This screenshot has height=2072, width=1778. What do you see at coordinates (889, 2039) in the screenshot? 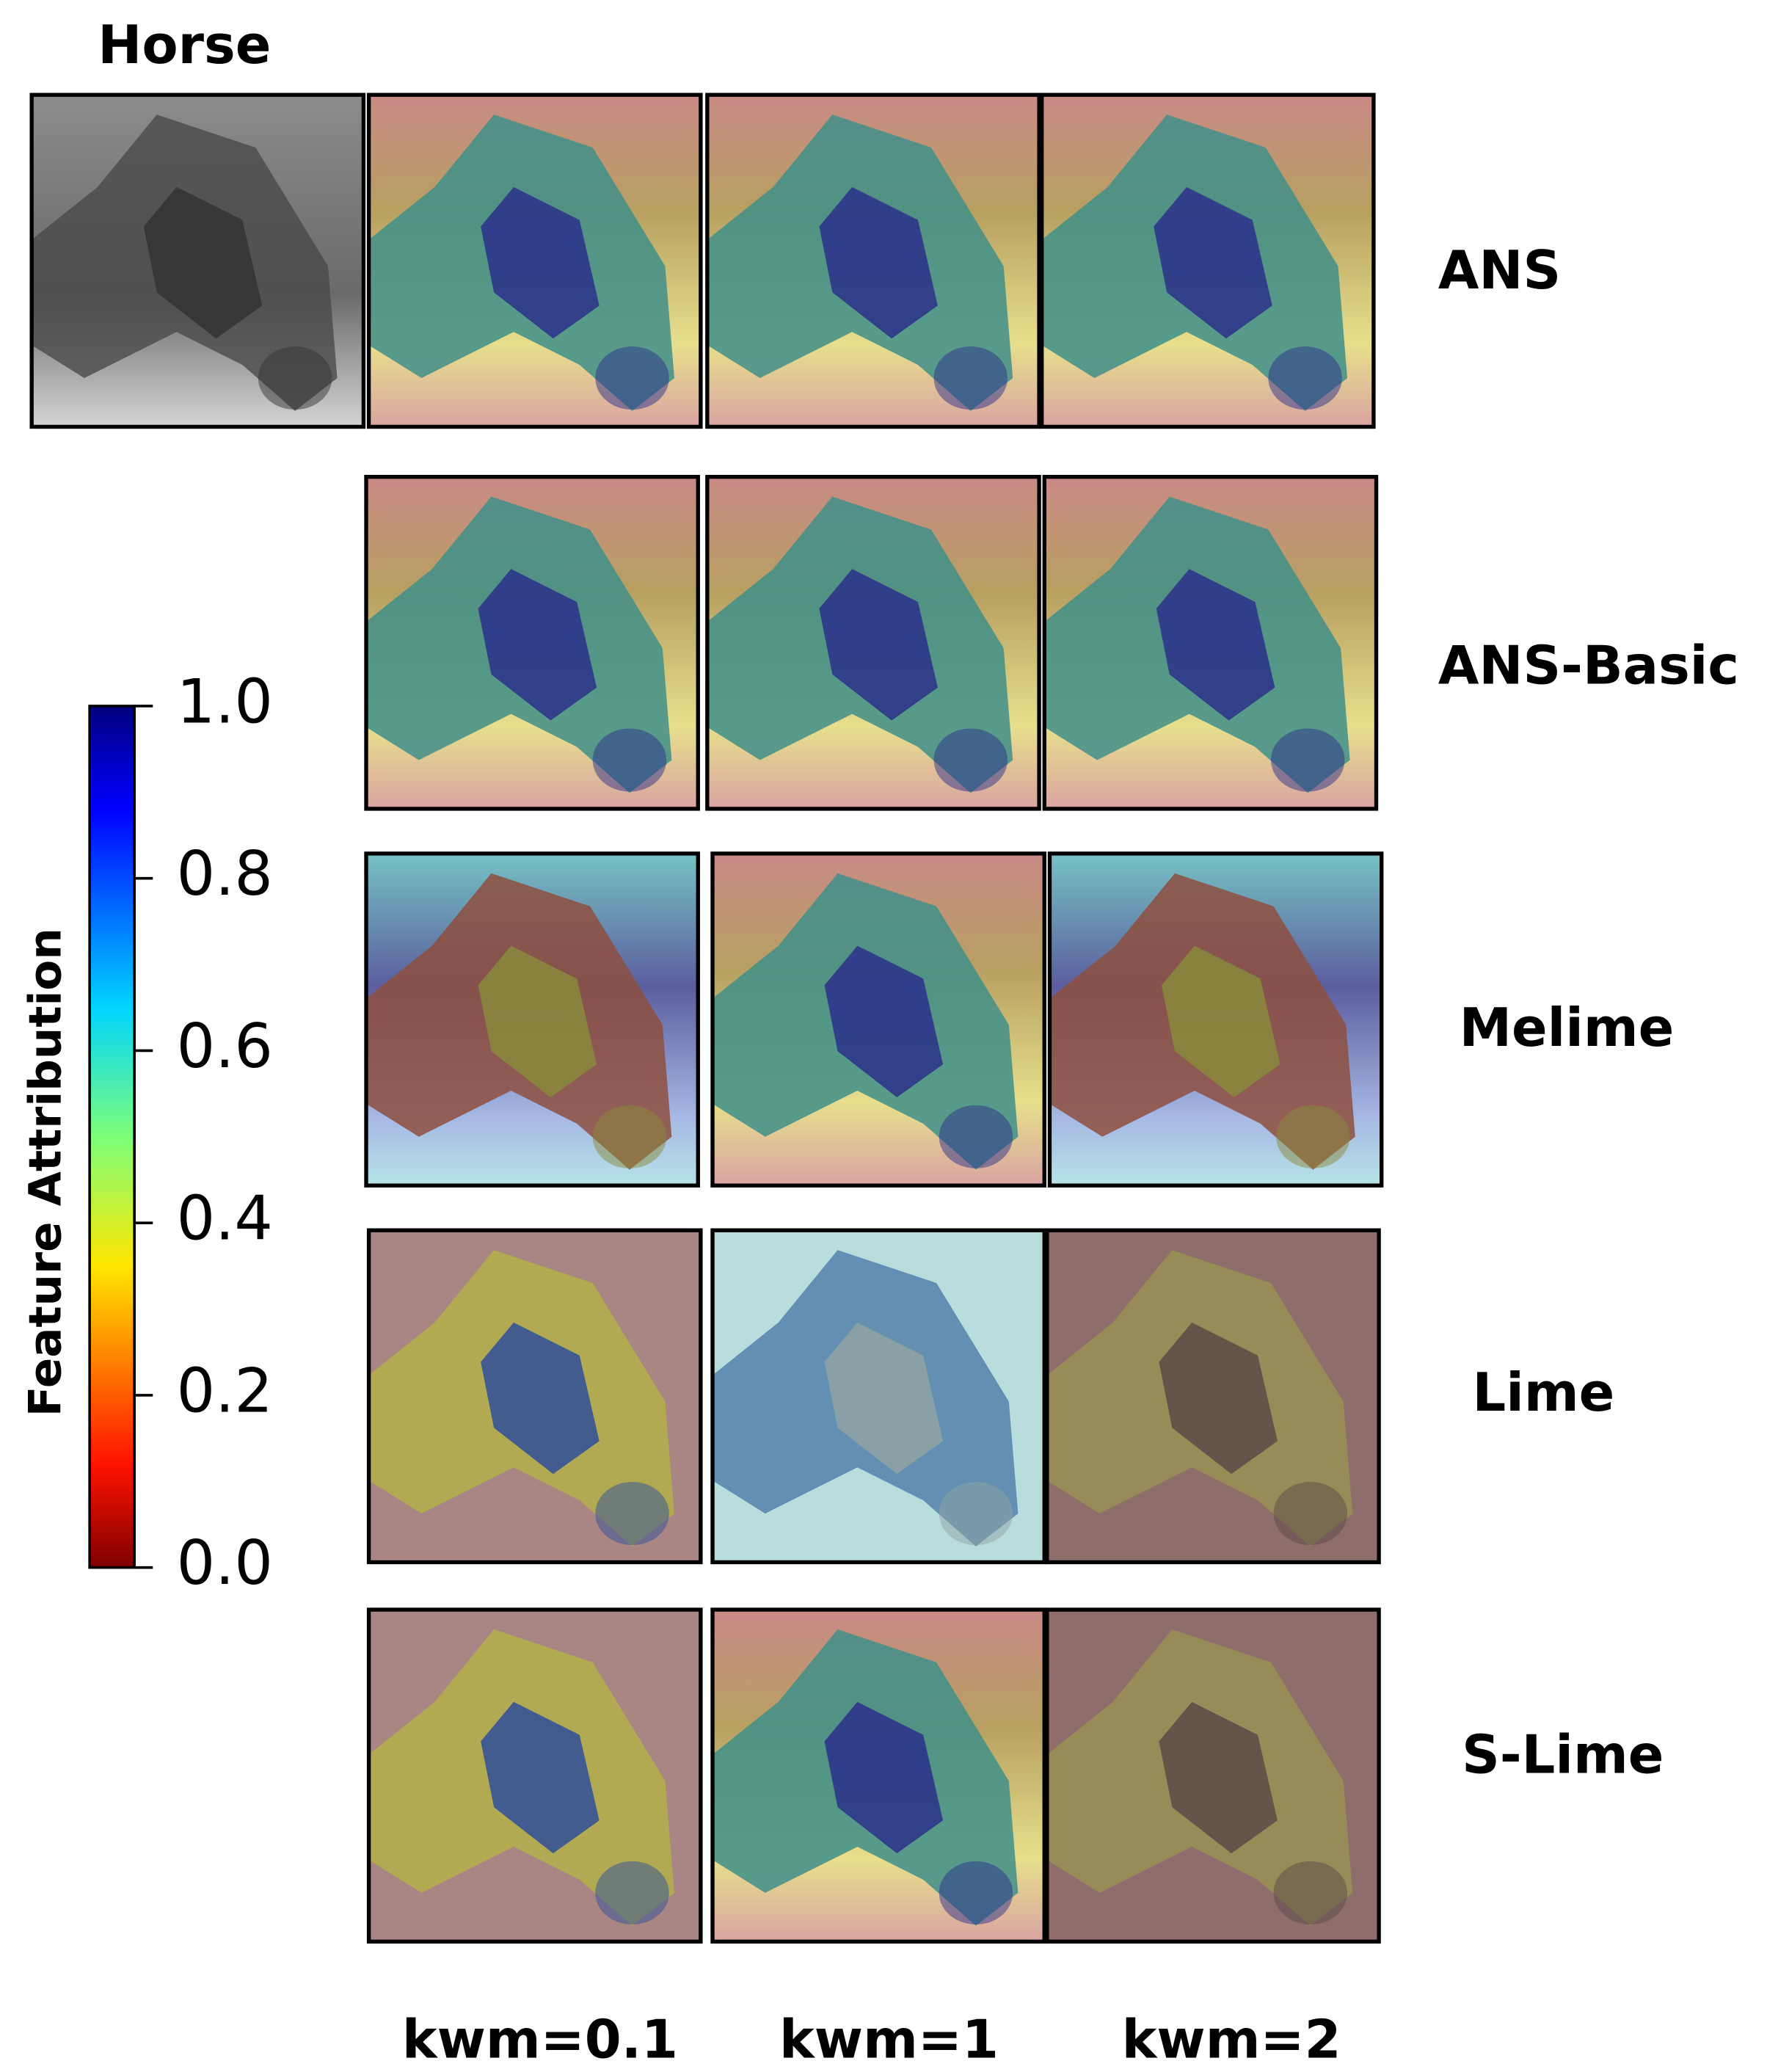
I see `column-label: kwm=1` at bounding box center [889, 2039].